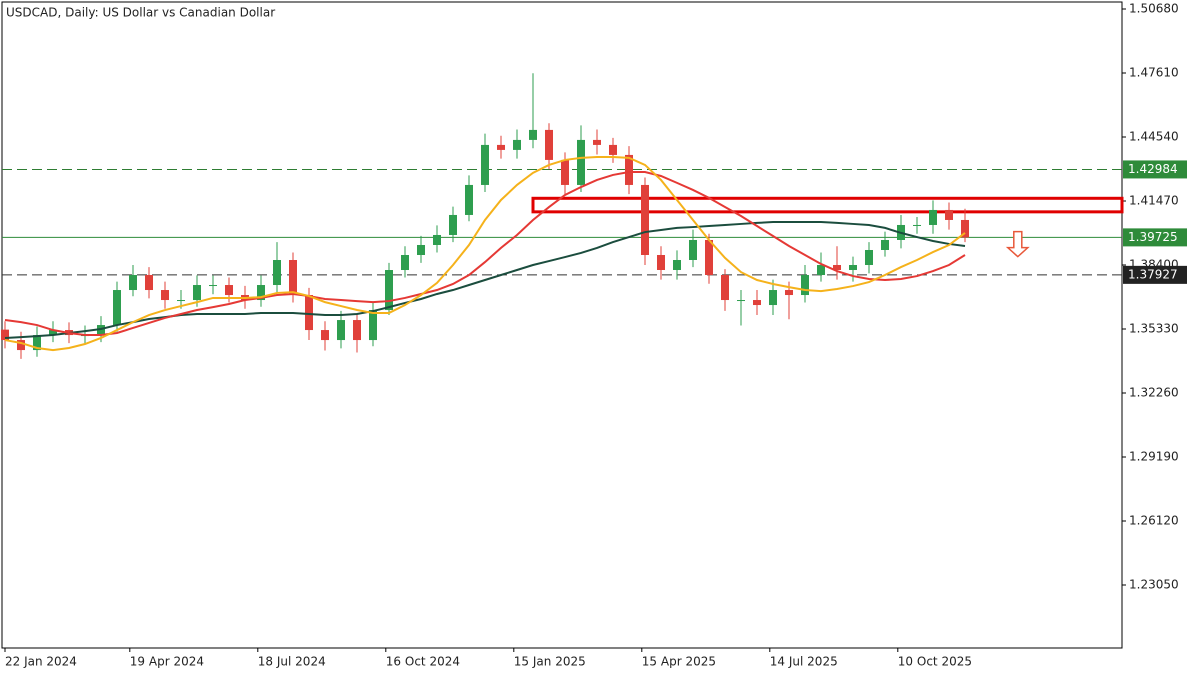  What do you see at coordinates (1154, 329) in the screenshot?
I see `y-tick-label: 1.35330` at bounding box center [1154, 329].